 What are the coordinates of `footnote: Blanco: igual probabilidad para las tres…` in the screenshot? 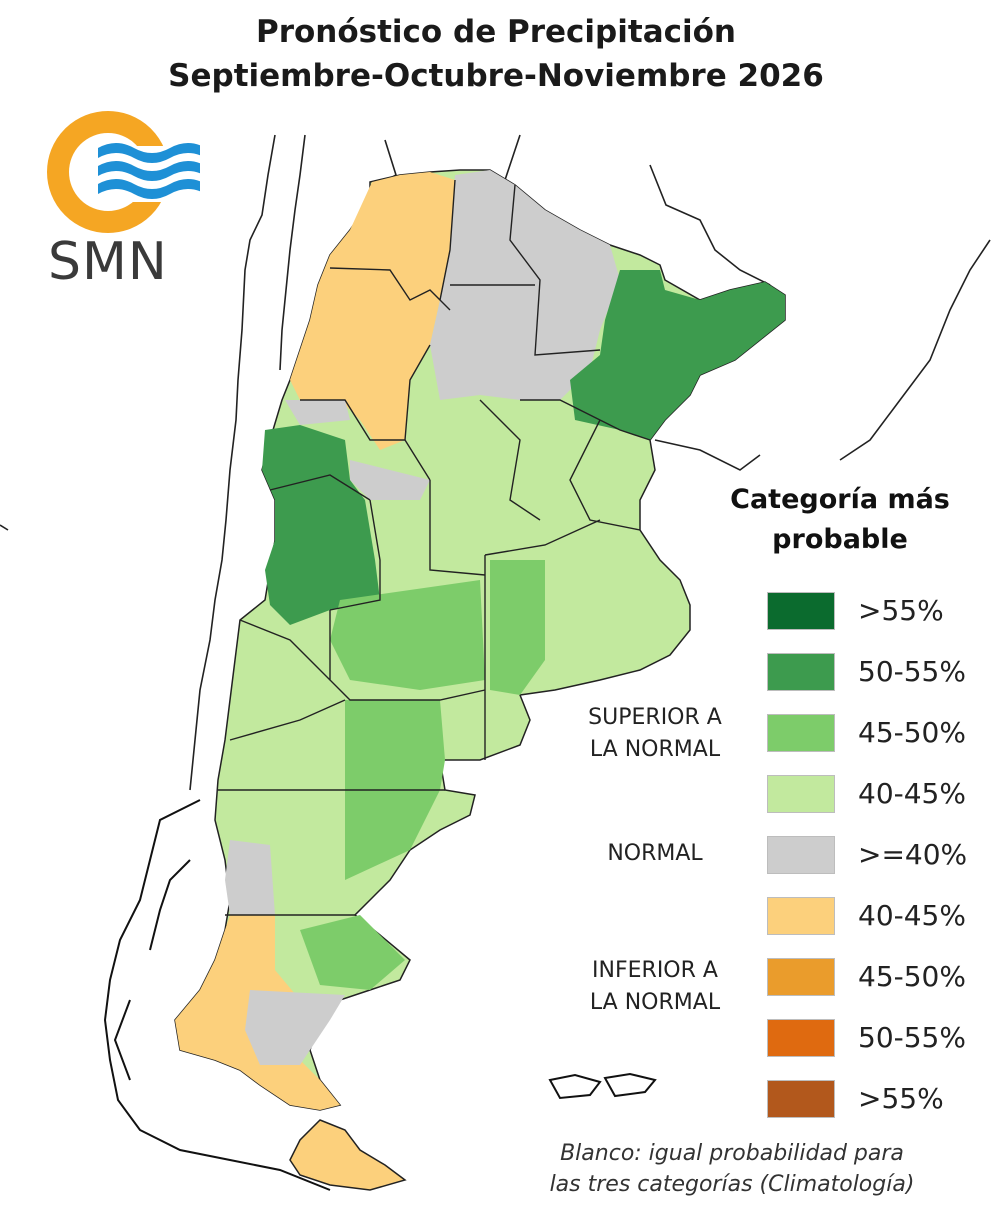 It's located at (732, 1169).